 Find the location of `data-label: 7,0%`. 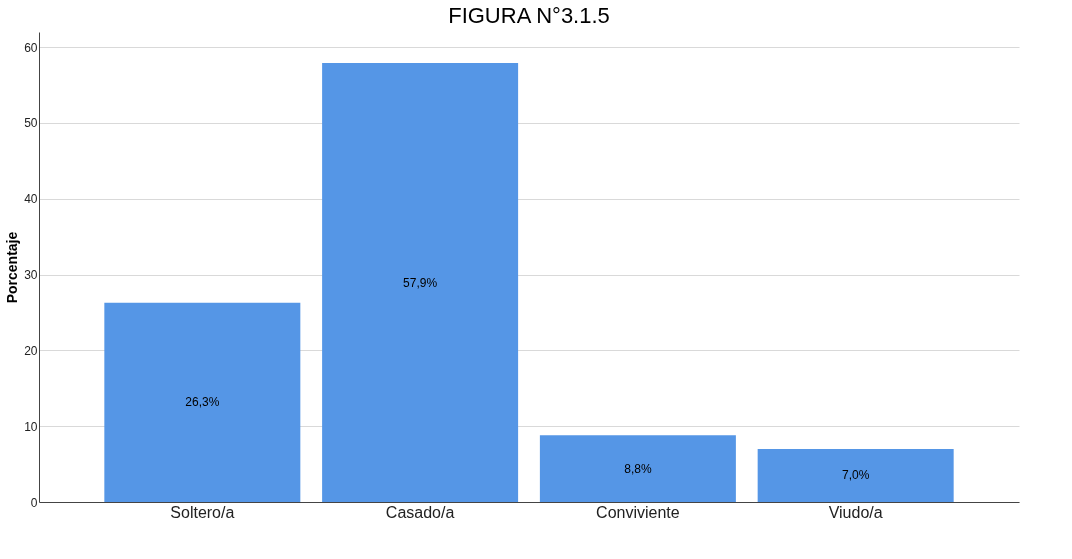

data-label: 7,0% is located at coordinates (855, 475).